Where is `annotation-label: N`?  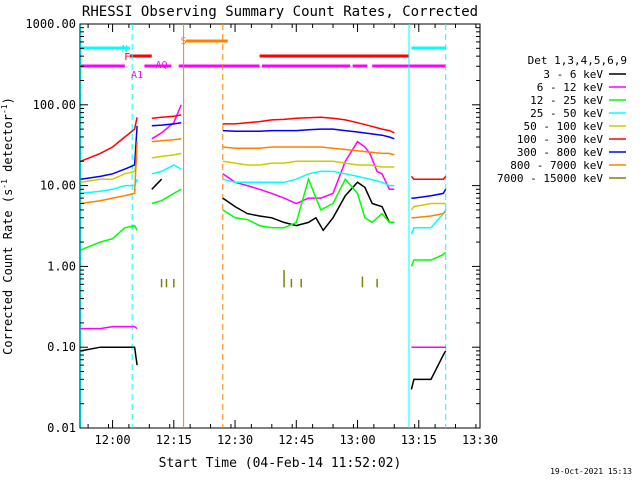 annotation-label: N is located at coordinates (125, 49).